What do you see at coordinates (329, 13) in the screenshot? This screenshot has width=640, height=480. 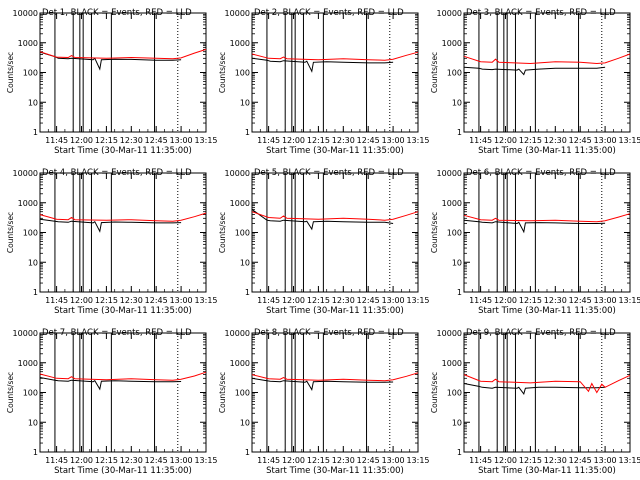 I see `panel-title: Det 2, BLACK = Events, RED = LLD` at bounding box center [329, 13].